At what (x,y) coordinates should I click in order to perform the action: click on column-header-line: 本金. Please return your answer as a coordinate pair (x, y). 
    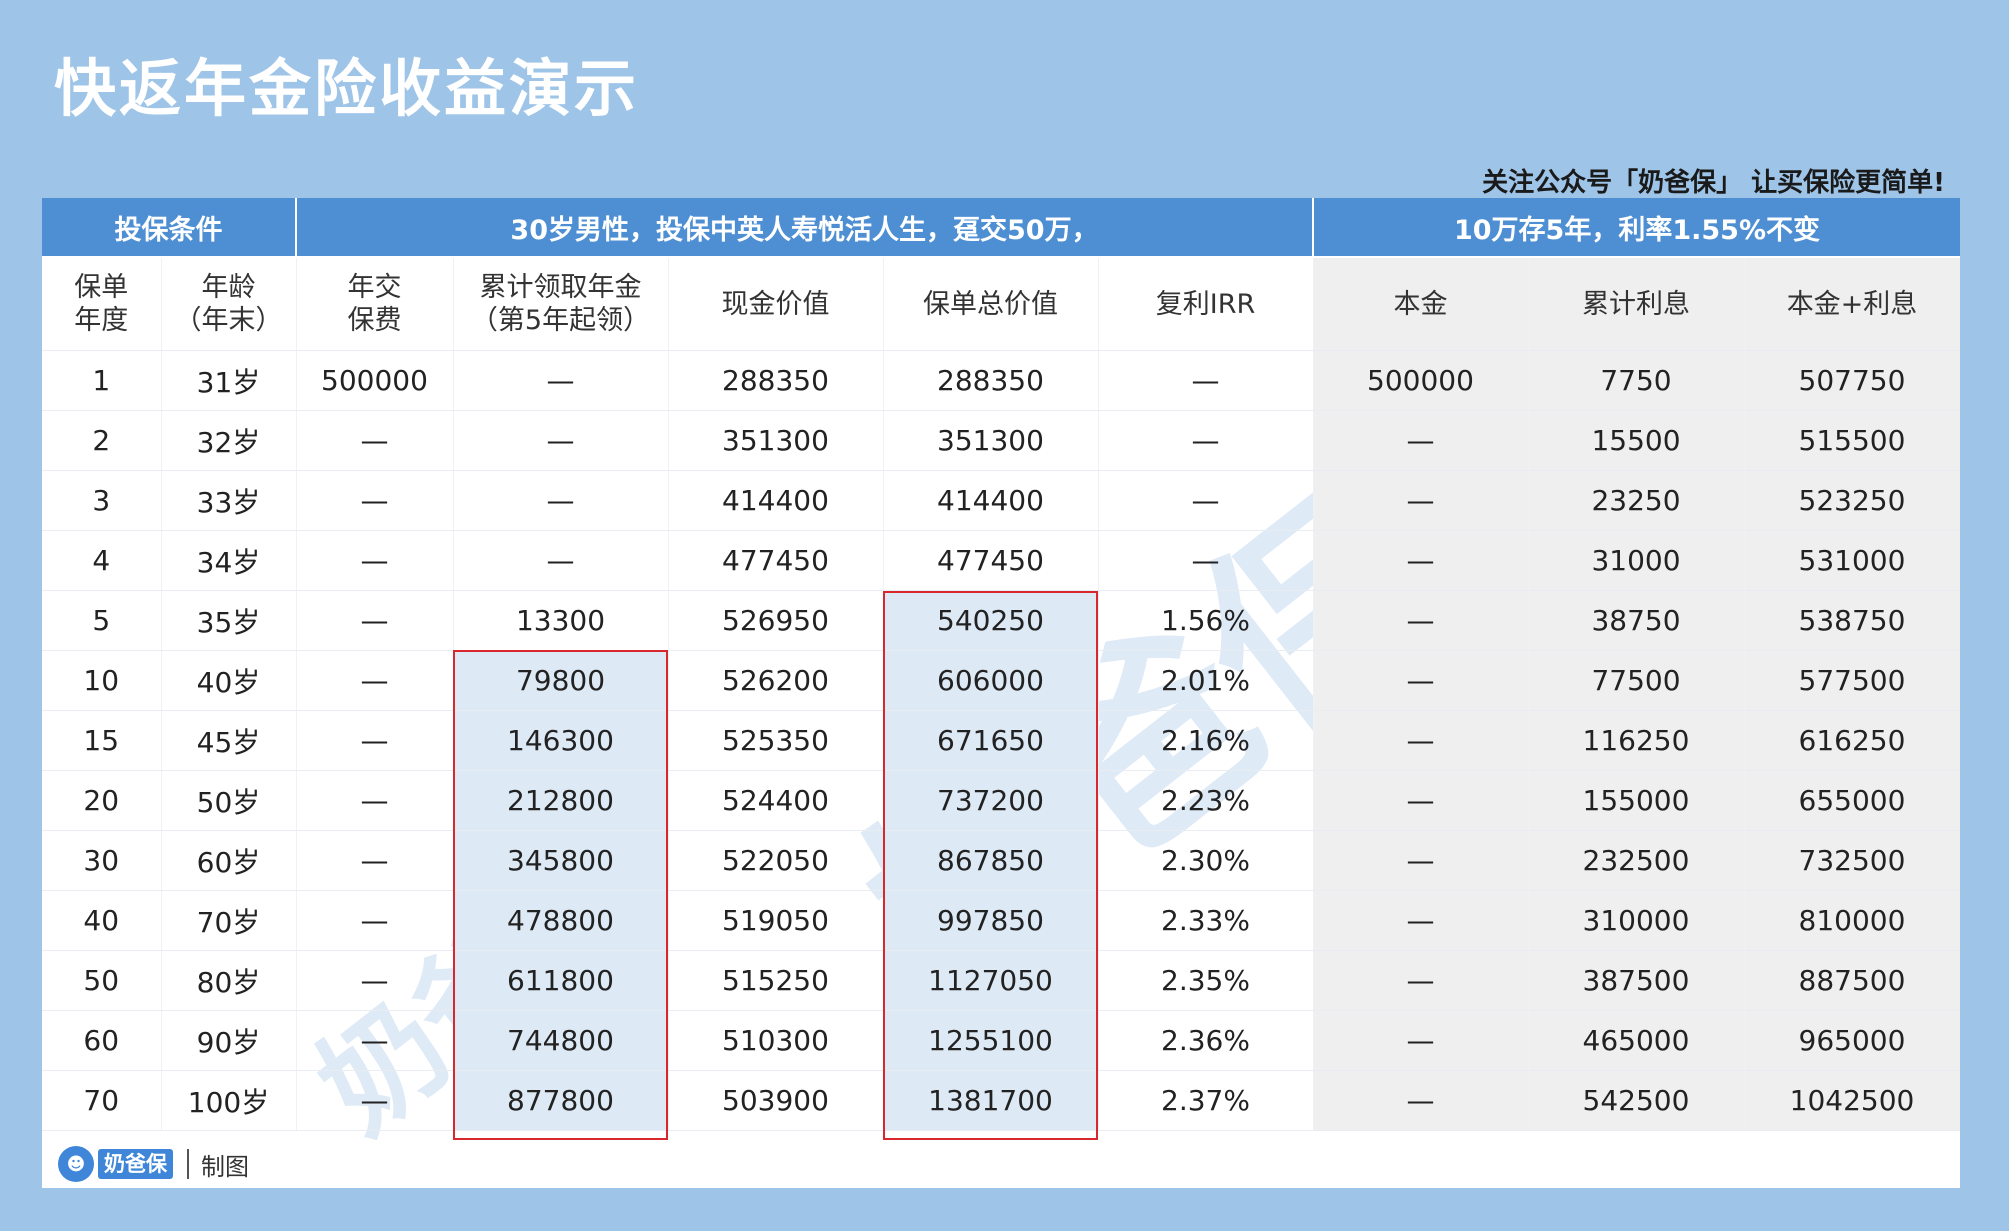
    Looking at the image, I should click on (1420, 304).